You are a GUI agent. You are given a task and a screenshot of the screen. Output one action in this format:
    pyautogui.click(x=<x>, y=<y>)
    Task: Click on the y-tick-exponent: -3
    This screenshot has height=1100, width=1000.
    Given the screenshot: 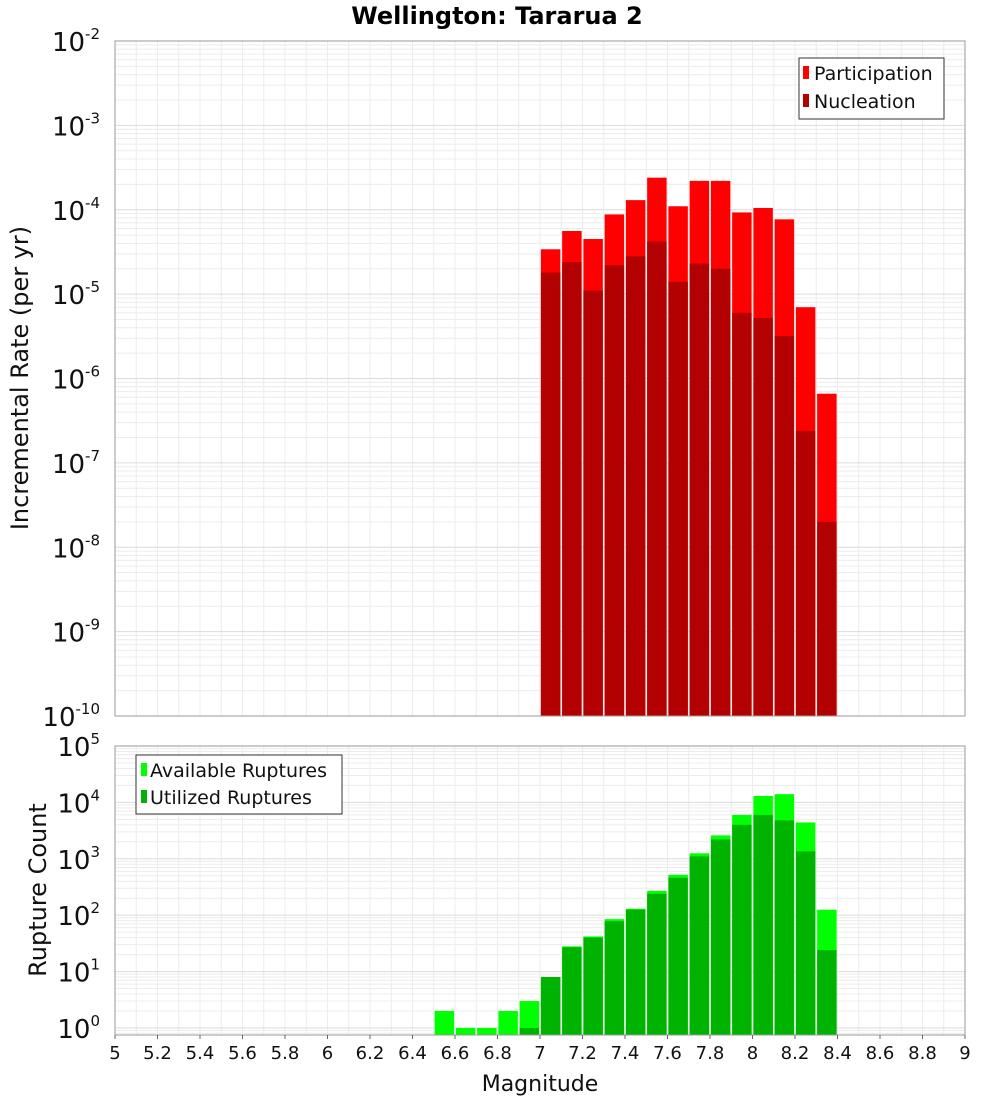 What is the action you would take?
    pyautogui.click(x=92, y=118)
    